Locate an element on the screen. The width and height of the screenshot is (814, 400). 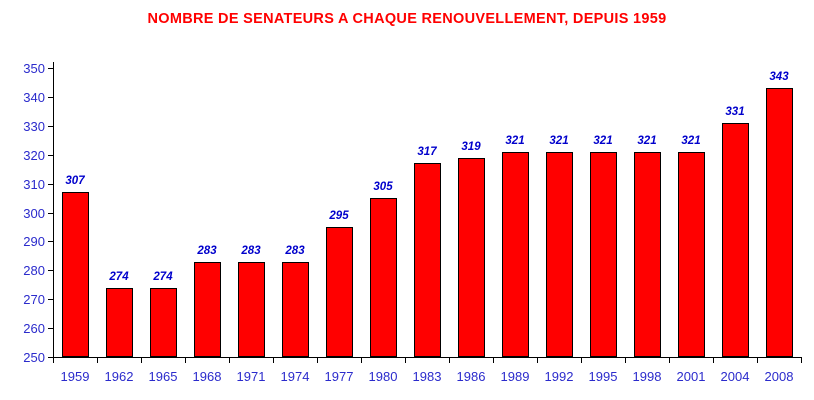
bar-1998 is located at coordinates (647, 254).